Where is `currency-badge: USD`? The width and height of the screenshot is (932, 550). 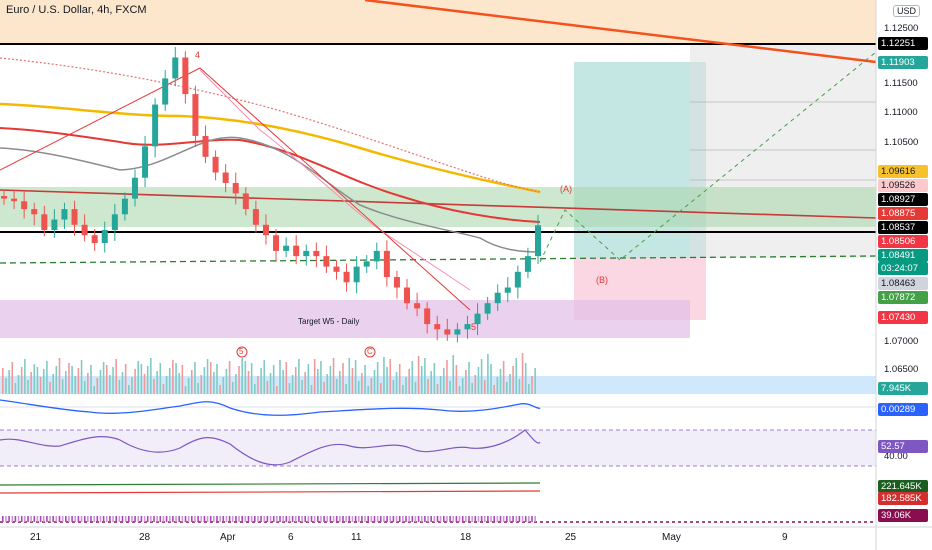
currency-badge: USD is located at coordinates (907, 11).